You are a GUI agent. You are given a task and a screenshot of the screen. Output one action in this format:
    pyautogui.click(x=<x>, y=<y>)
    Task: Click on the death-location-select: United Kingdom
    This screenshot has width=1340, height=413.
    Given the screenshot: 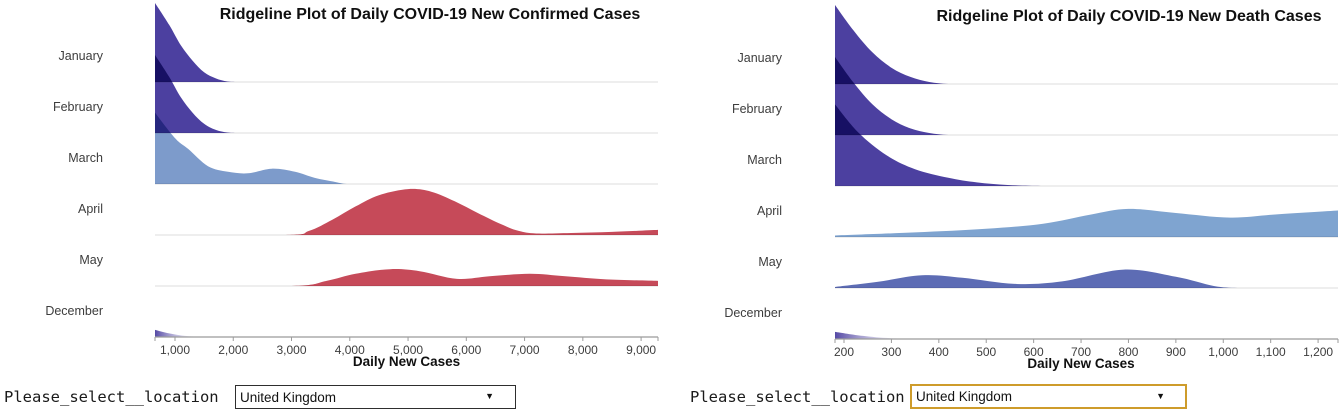 What is the action you would take?
    pyautogui.click(x=1048, y=396)
    